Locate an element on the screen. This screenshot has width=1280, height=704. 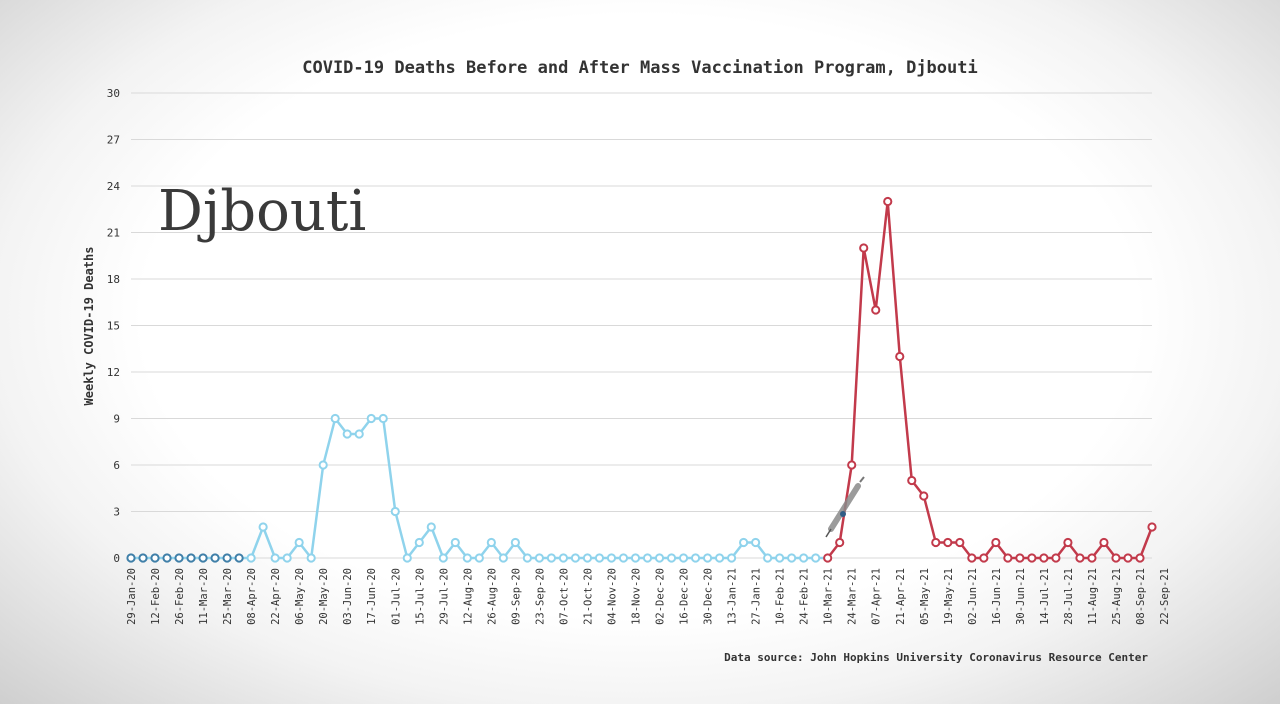
x-tick-label: 14-Jul-21 is located at coordinates (1045, 596).